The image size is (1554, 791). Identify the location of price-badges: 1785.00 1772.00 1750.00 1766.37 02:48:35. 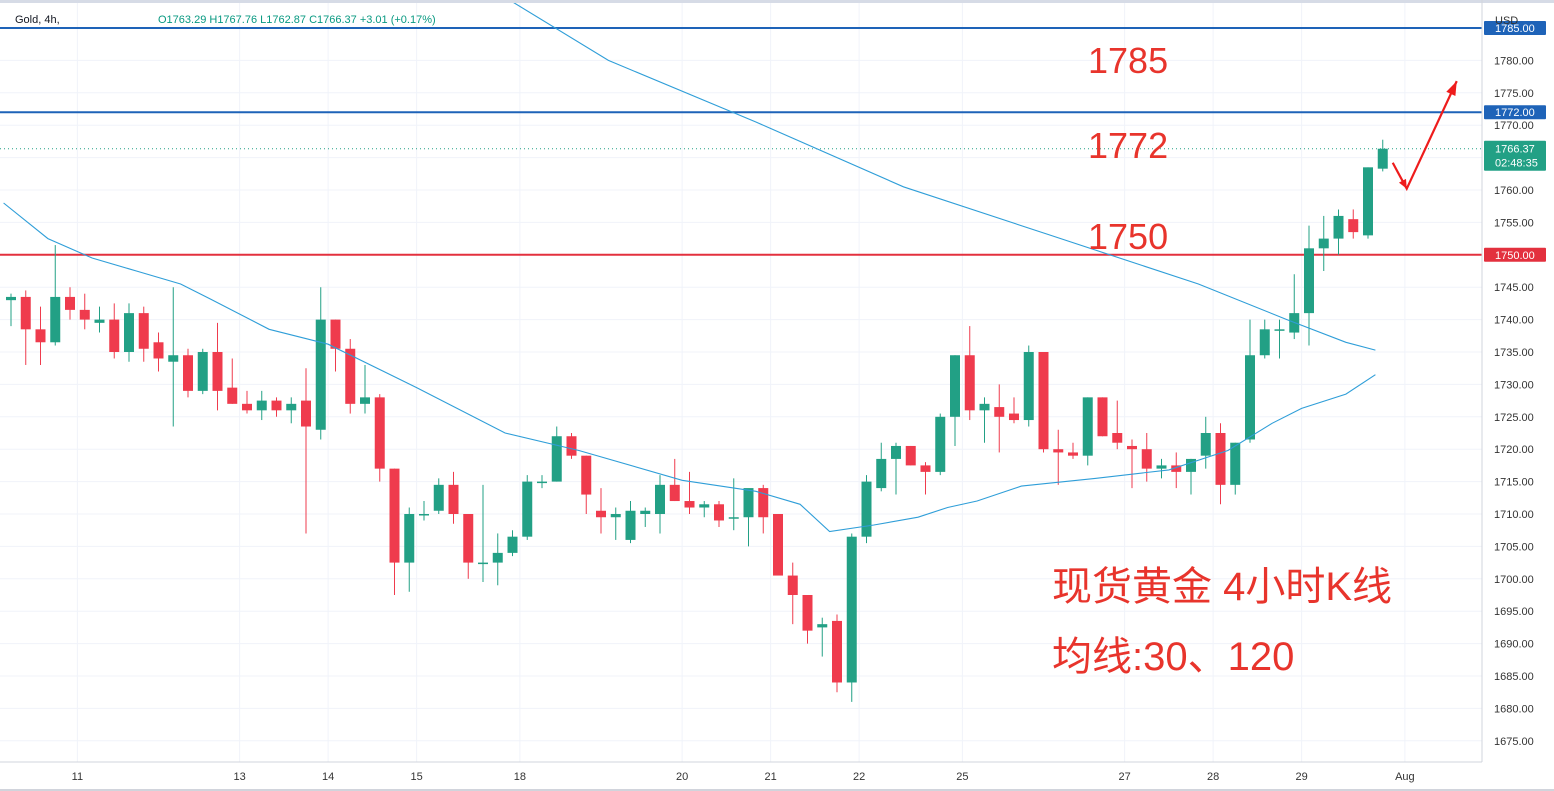
(1515, 141).